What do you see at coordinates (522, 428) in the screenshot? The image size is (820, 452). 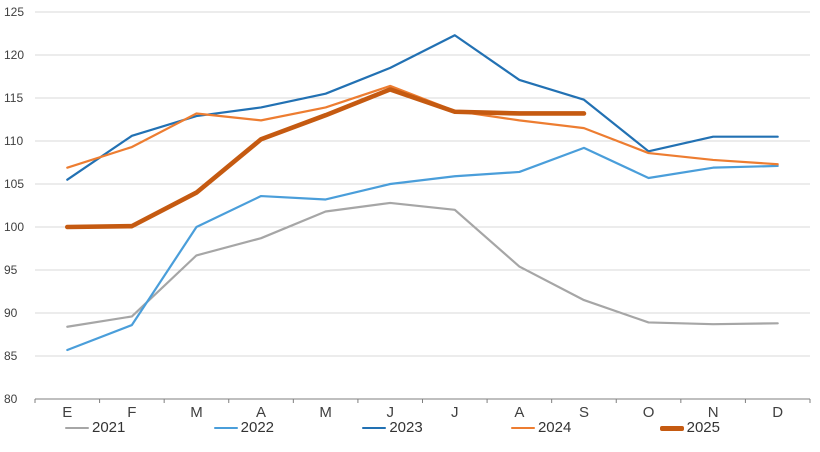 I see `legend-swatch-2024` at bounding box center [522, 428].